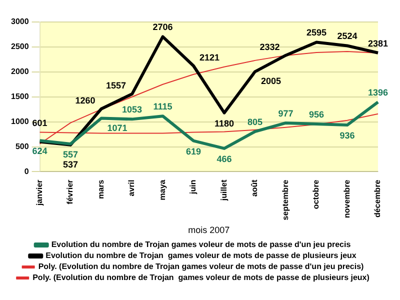 The image size is (400, 300). What do you see at coordinates (201, 255) in the screenshot?
I see `legend-label: Evolution du nombre de Trojan games voleur de mots de passe de plusieurs jeux` at bounding box center [201, 255].